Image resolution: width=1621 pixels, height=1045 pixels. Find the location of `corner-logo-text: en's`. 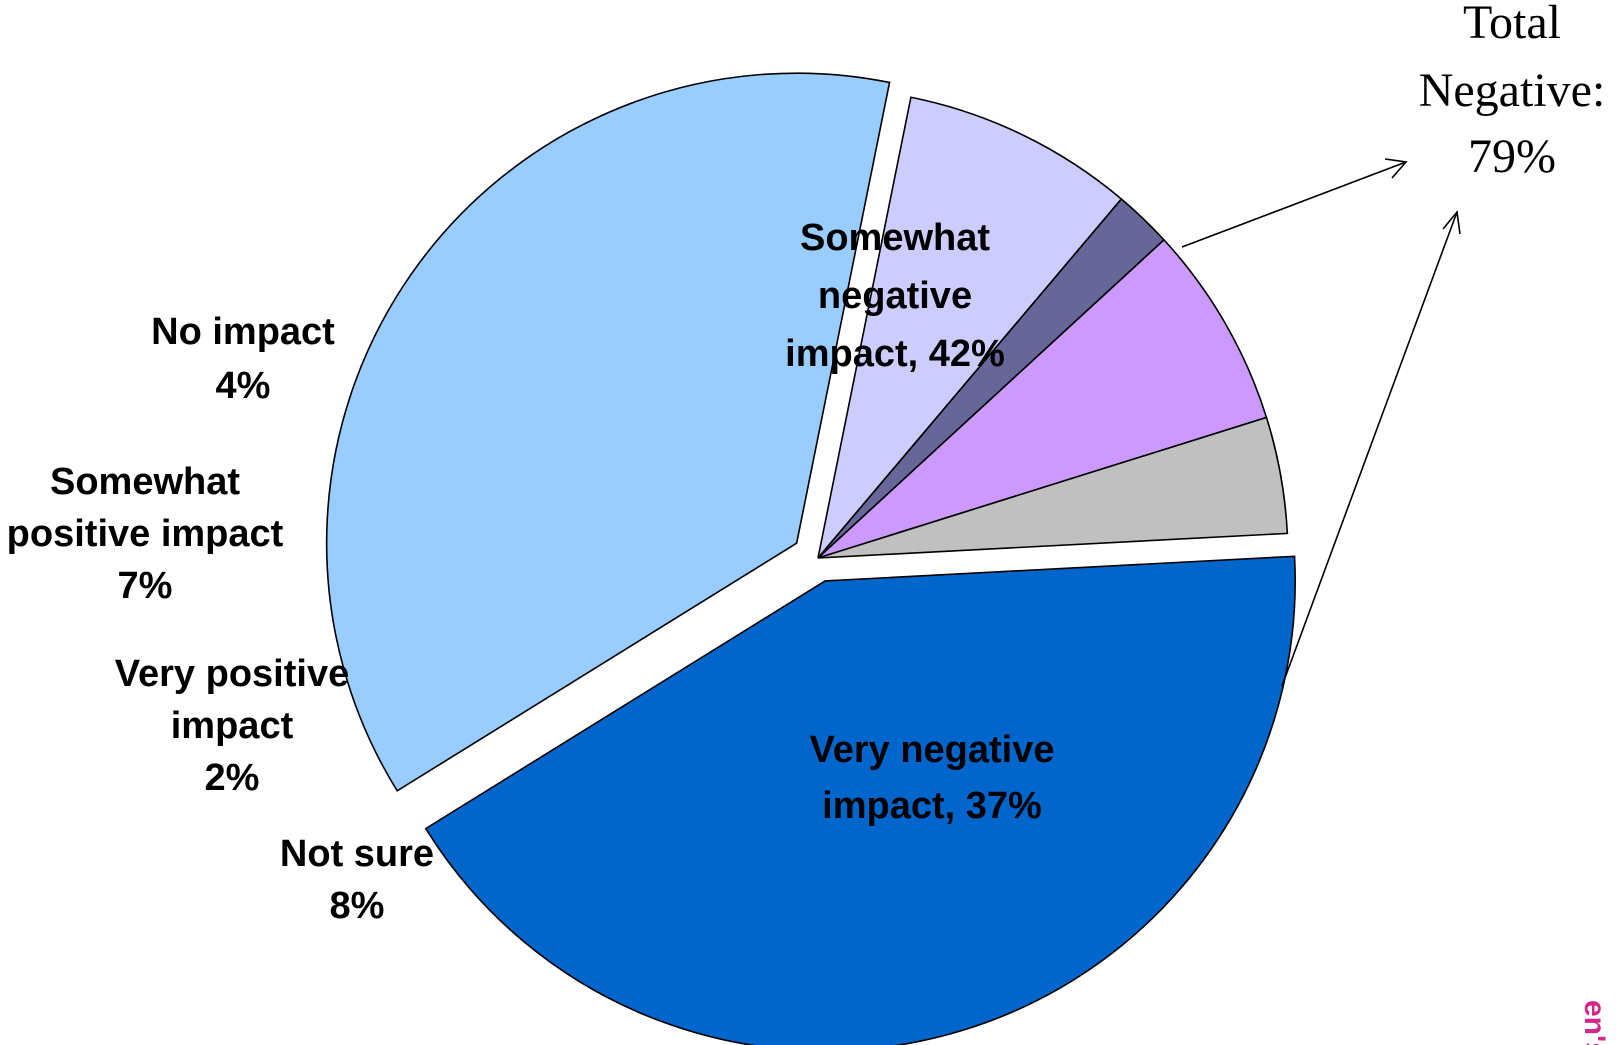

corner-logo-text: en's is located at coordinates (1594, 1022).